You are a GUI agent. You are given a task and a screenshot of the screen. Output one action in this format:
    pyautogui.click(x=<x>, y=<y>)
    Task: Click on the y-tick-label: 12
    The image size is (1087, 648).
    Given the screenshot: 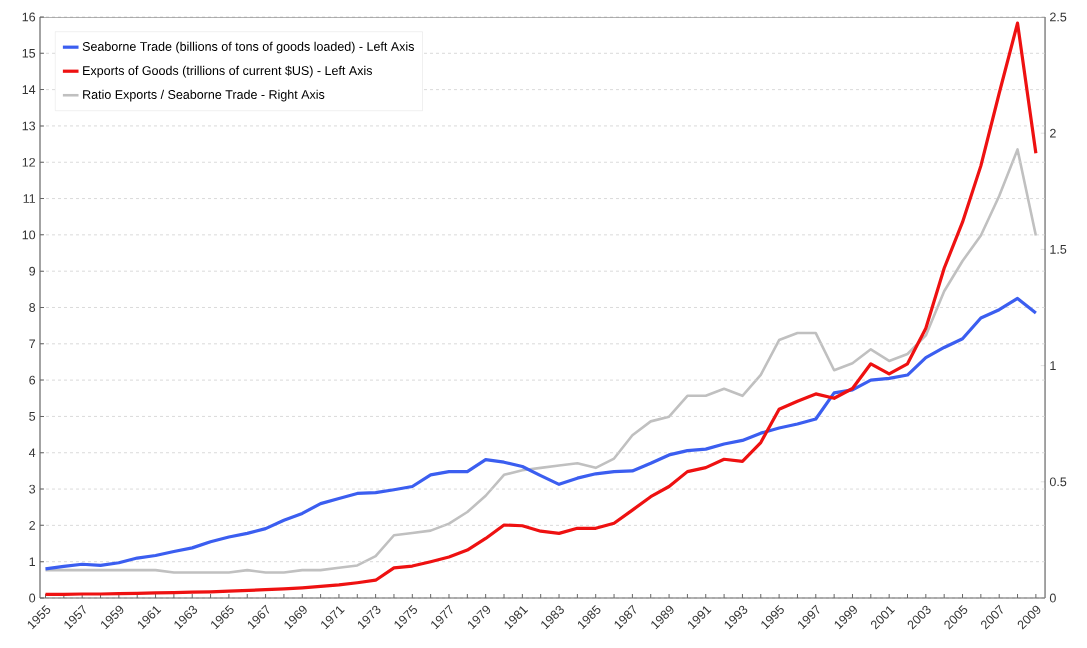 What is the action you would take?
    pyautogui.click(x=28, y=162)
    